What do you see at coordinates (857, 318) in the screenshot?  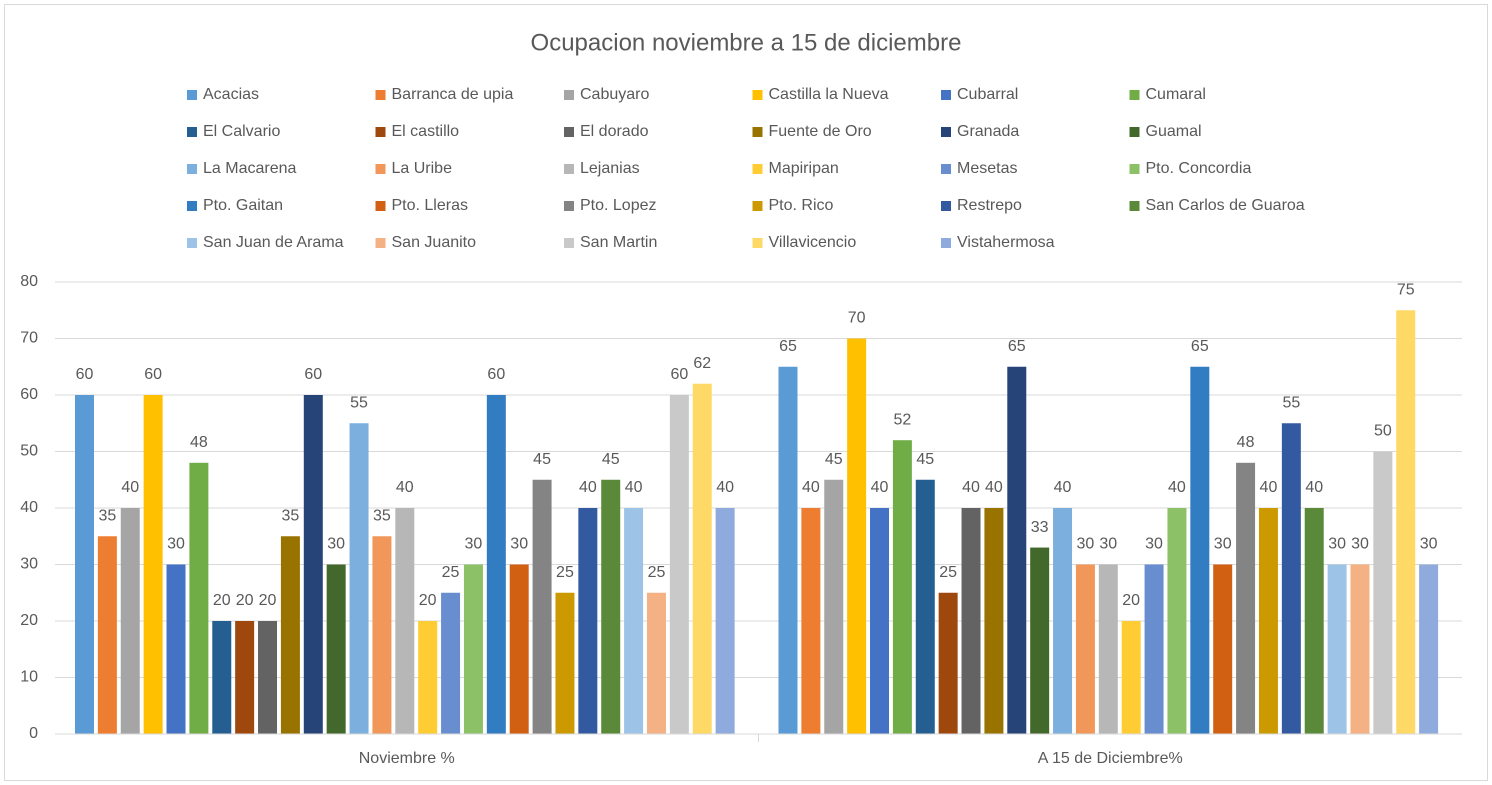 I see `data-label: 70` at bounding box center [857, 318].